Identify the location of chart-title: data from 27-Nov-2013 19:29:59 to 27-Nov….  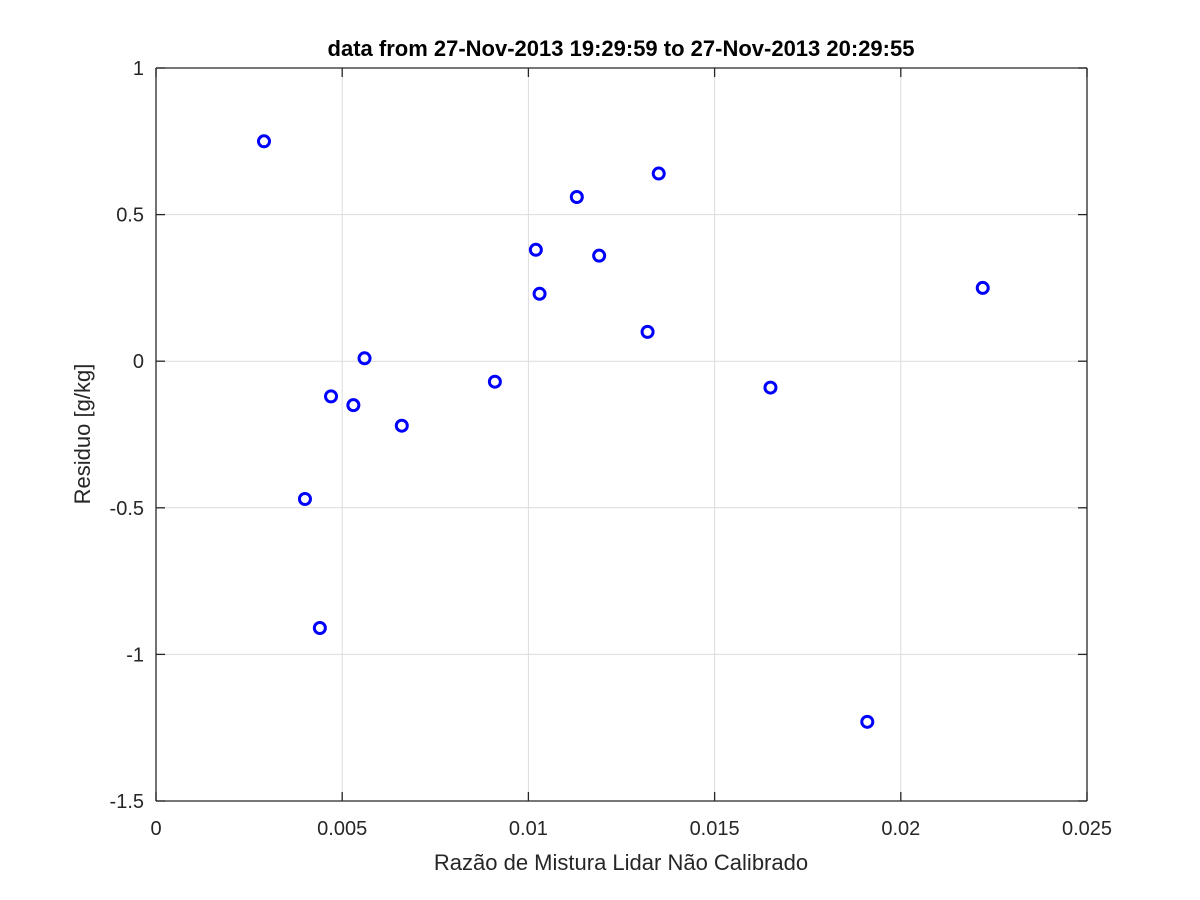
(621, 48).